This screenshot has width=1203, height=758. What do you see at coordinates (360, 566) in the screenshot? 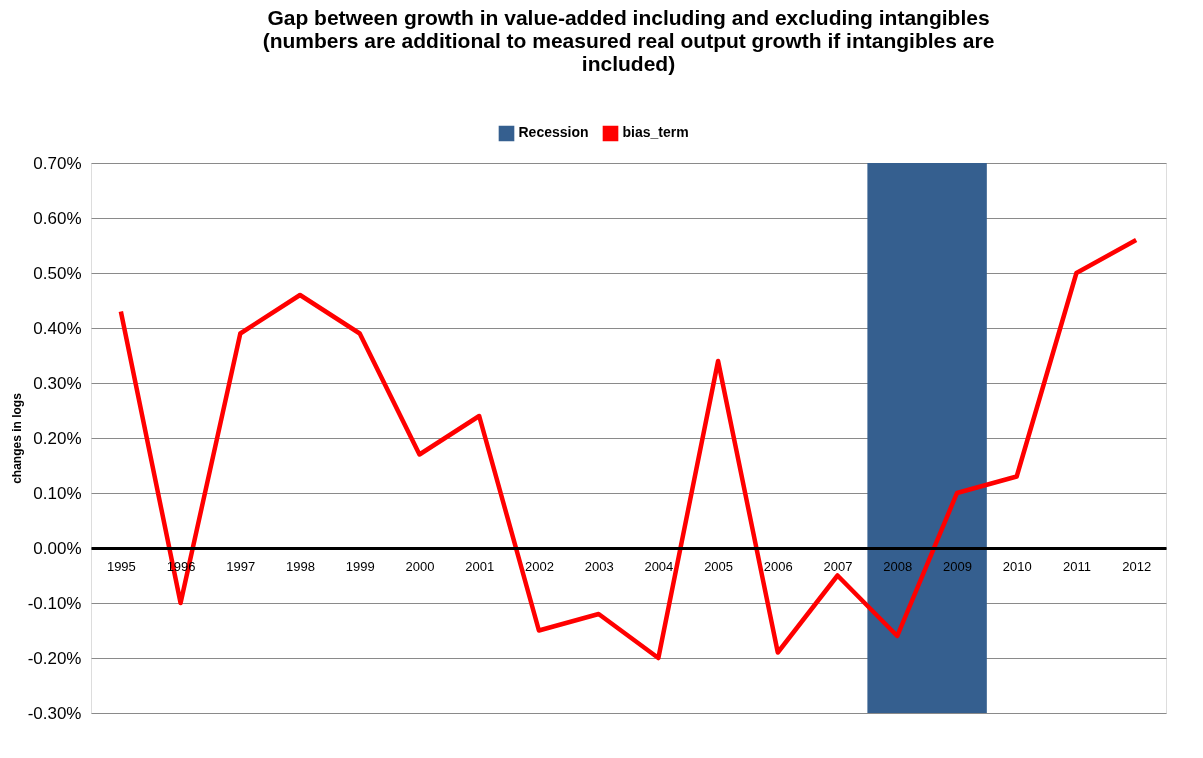
I see `x-tick-label: 1999` at bounding box center [360, 566].